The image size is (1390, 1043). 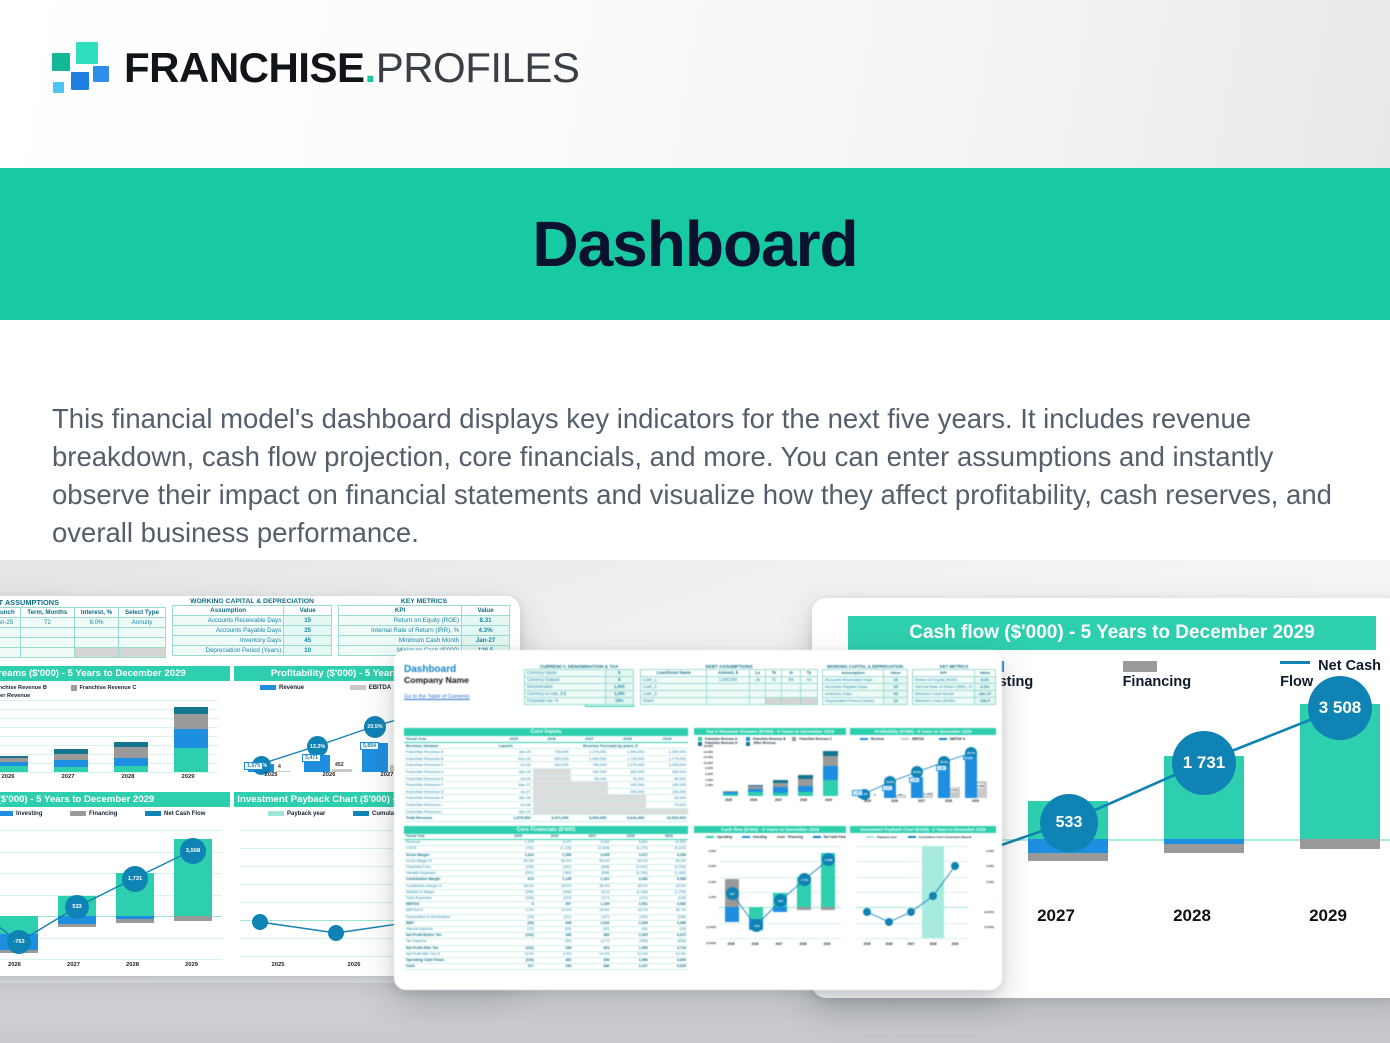 What do you see at coordinates (717, 743) in the screenshot?
I see `legend-item: Franchise Revenue D` at bounding box center [717, 743].